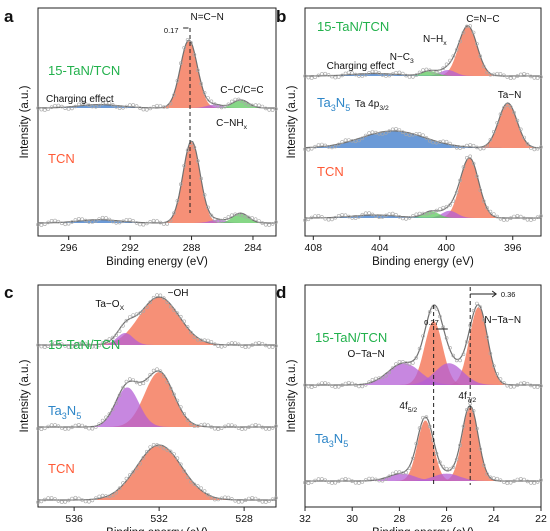  I want to click on spectrum-b-2: TCN, so click(423, 188).